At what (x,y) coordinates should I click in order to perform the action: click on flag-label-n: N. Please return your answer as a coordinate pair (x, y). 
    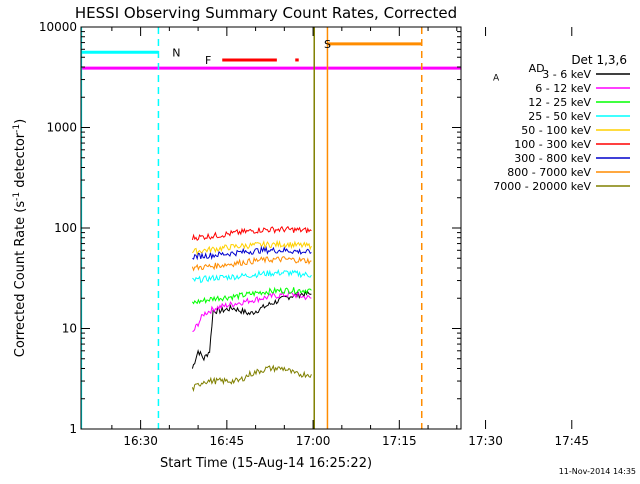
    Looking at the image, I should click on (176, 52).